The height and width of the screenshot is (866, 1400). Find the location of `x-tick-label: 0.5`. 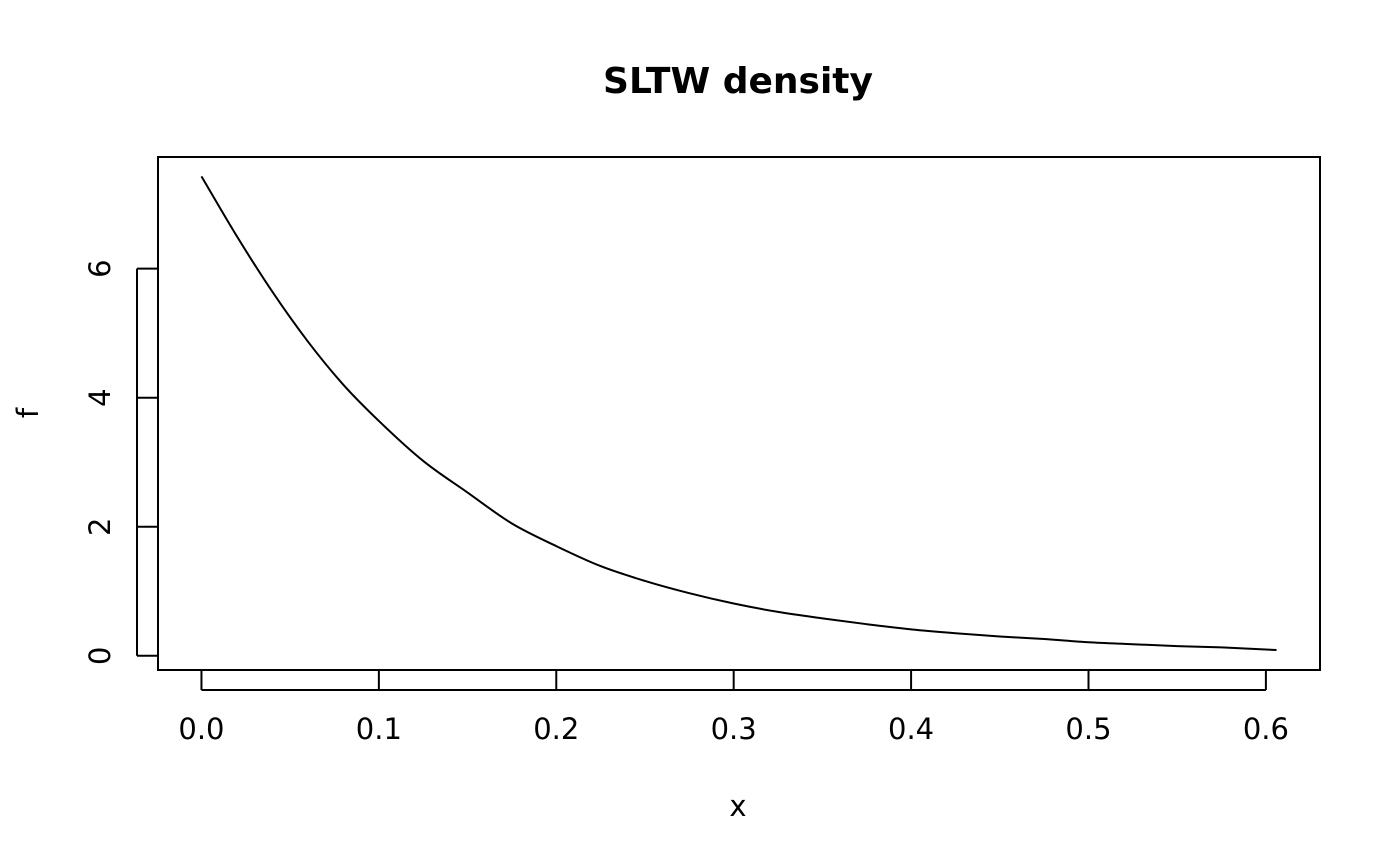

x-tick-label: 0.5 is located at coordinates (1088, 729).